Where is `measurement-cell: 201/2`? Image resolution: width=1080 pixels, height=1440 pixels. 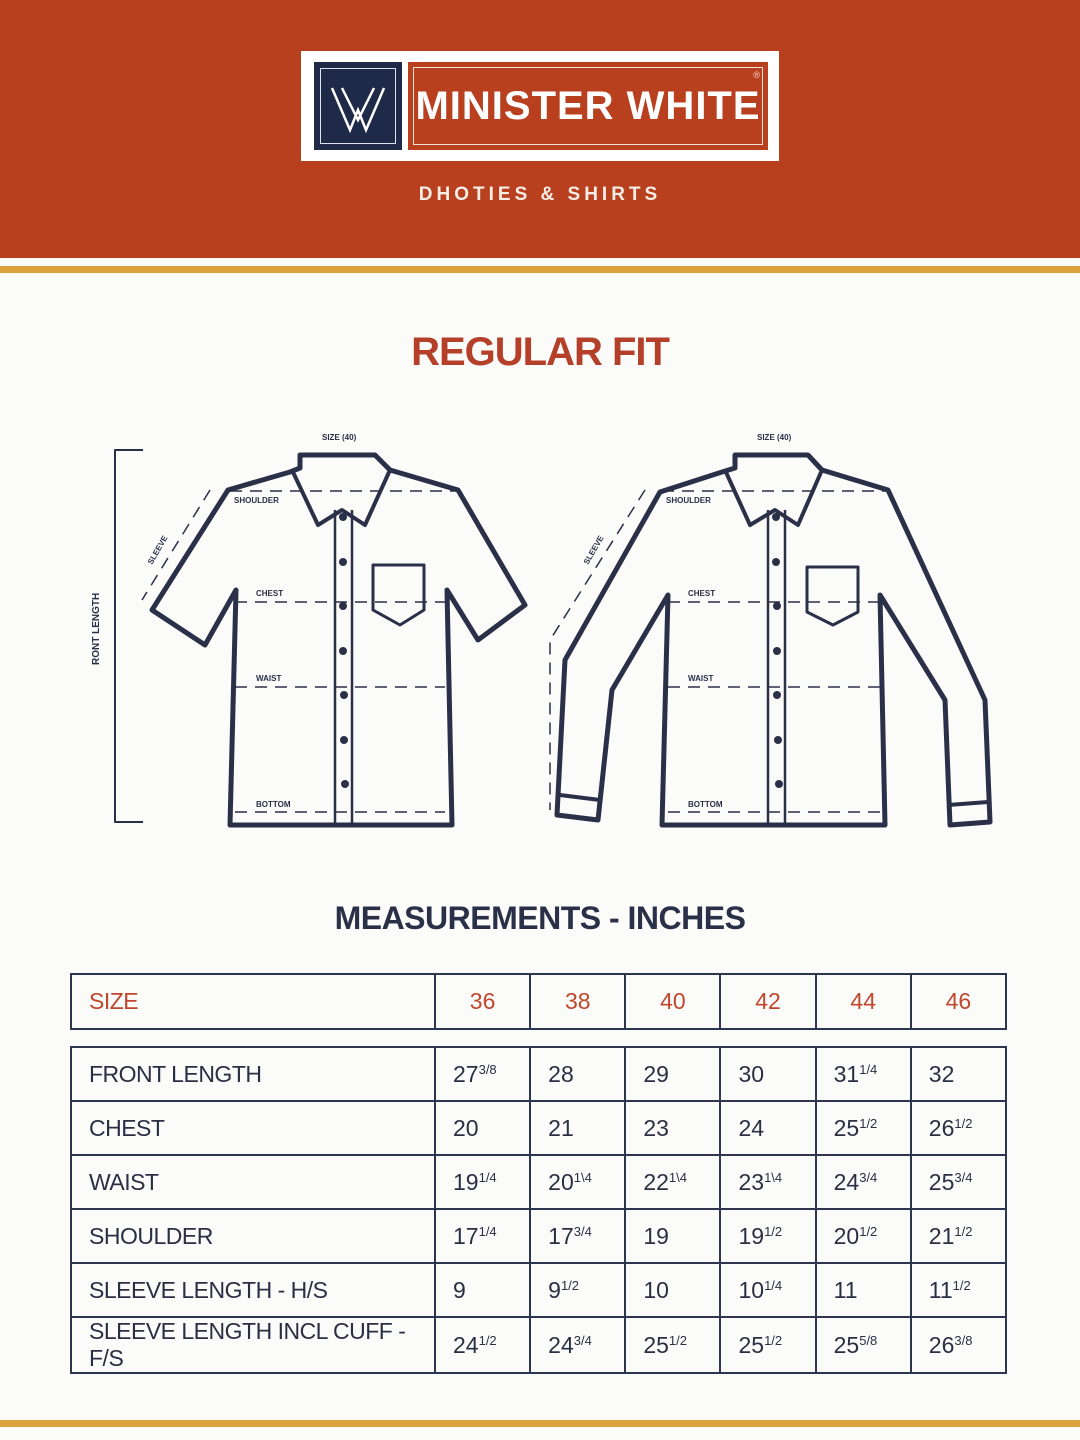
measurement-cell: 201/2 is located at coordinates (863, 1236).